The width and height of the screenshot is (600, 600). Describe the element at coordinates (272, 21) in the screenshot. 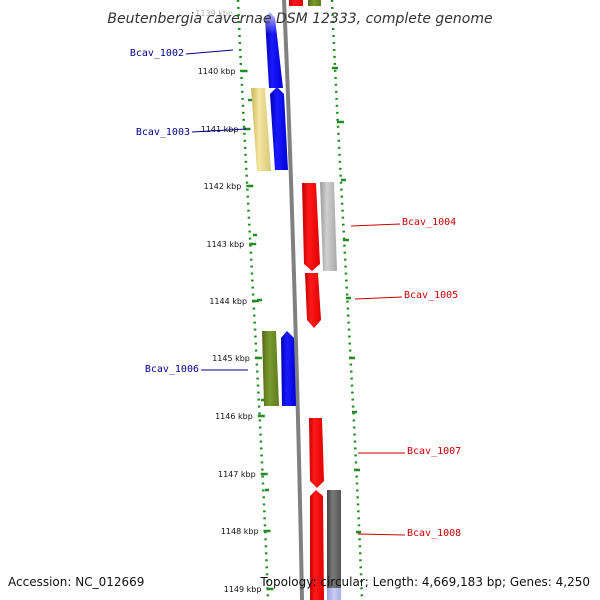

I see `gene-fade` at that location.